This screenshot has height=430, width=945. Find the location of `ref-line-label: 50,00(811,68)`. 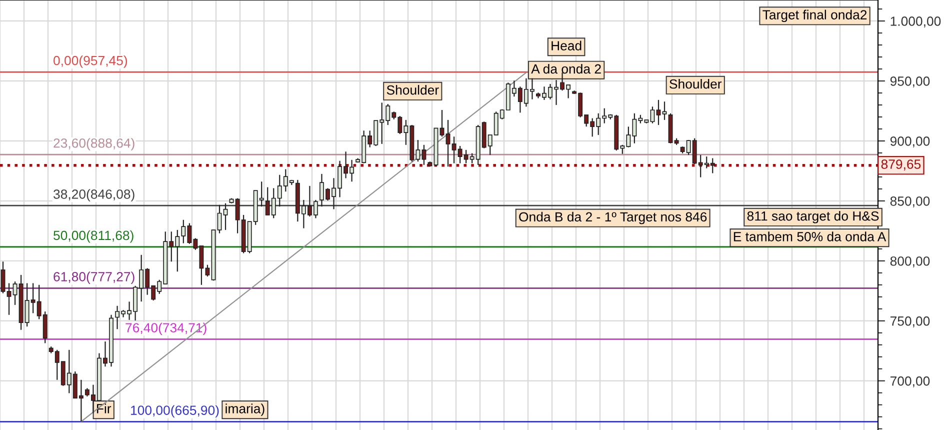

ref-line-label: 50,00(811,68) is located at coordinates (94, 236).